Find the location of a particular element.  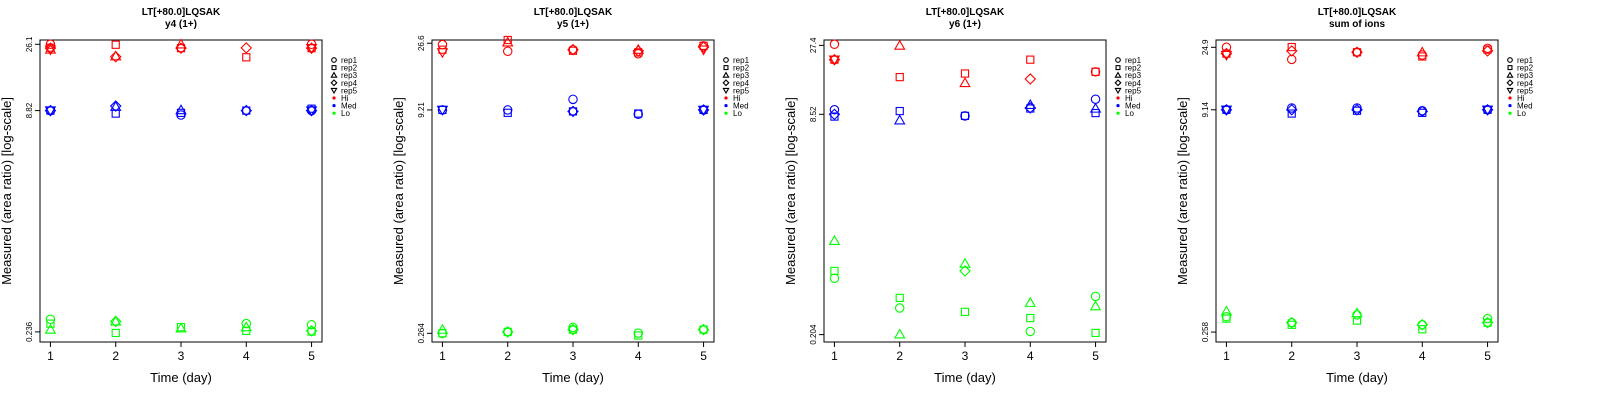

chart-subtitle: y5 (1+) is located at coordinates (573, 24).